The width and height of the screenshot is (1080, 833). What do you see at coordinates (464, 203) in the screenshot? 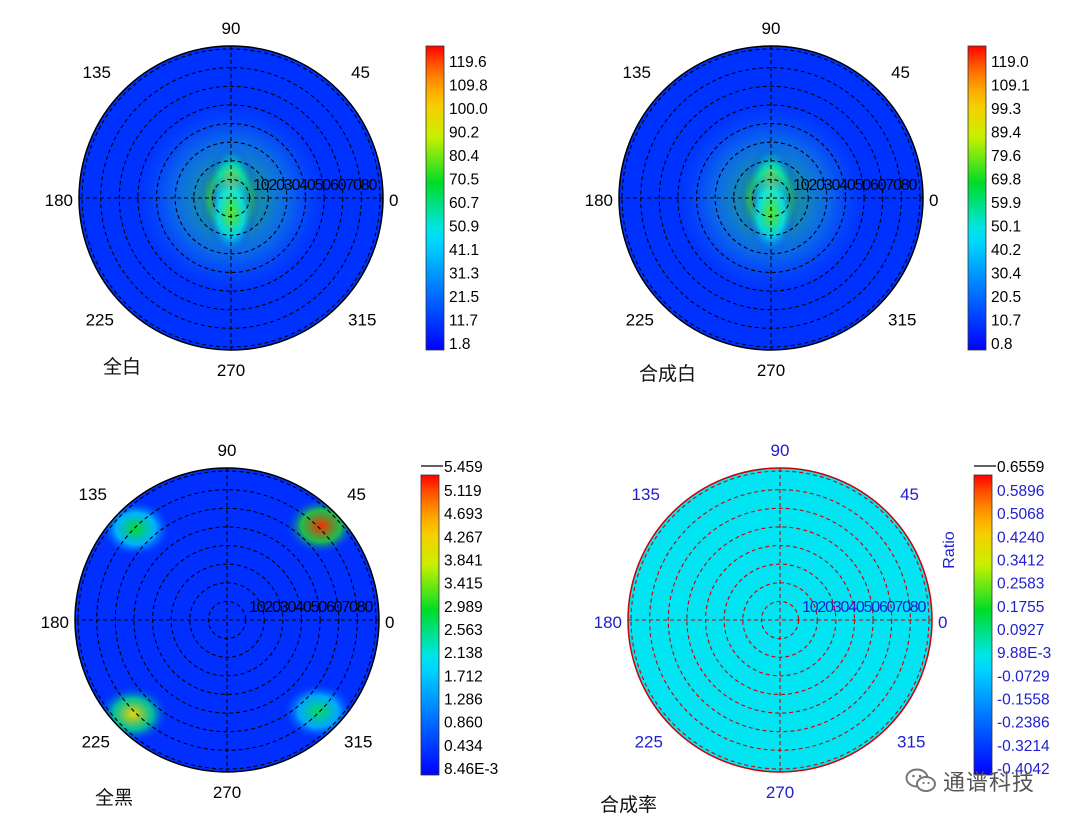
I see `colorbar-tick-label: 60.7` at bounding box center [464, 203].